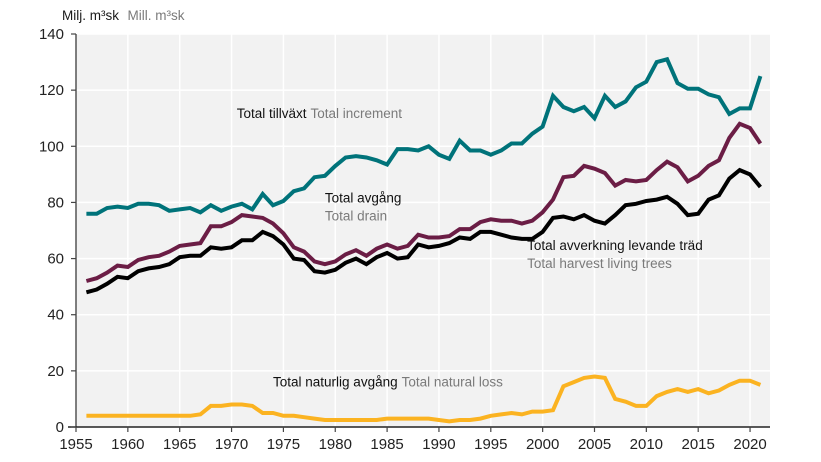 This screenshot has height=462, width=821. What do you see at coordinates (386, 444) in the screenshot?
I see `x-tick-label: 1985` at bounding box center [386, 444].